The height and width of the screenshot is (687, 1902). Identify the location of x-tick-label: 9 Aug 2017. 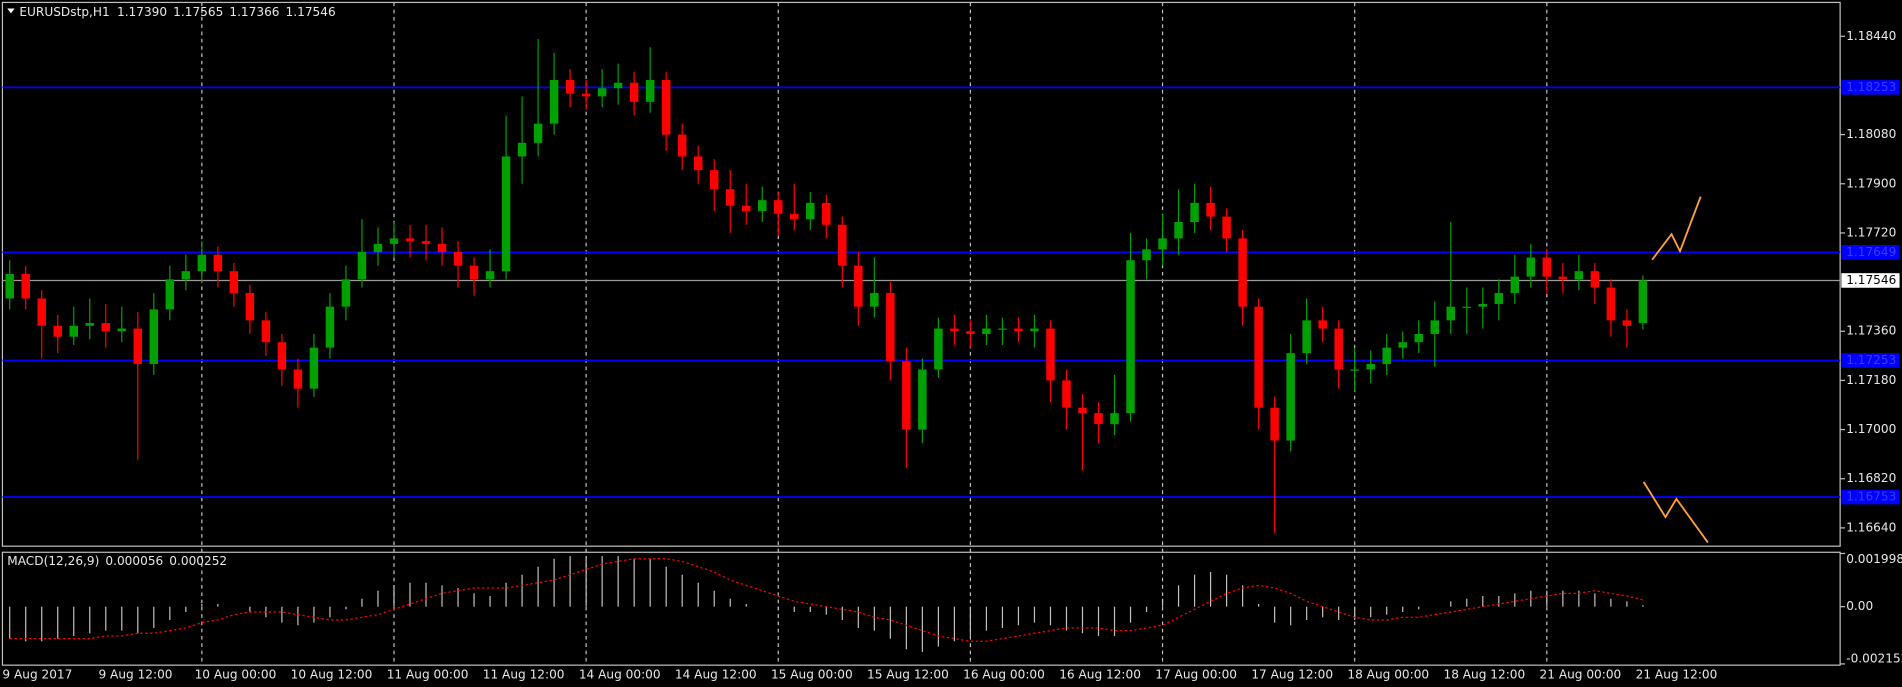
(37, 674).